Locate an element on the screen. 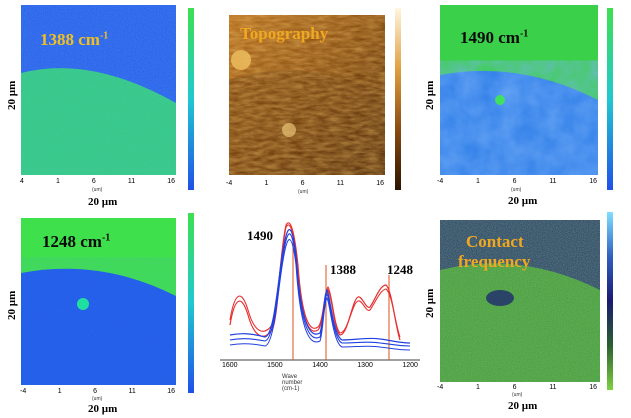 This screenshot has width=631, height=418. xunit-1388: (um) is located at coordinates (97, 190).